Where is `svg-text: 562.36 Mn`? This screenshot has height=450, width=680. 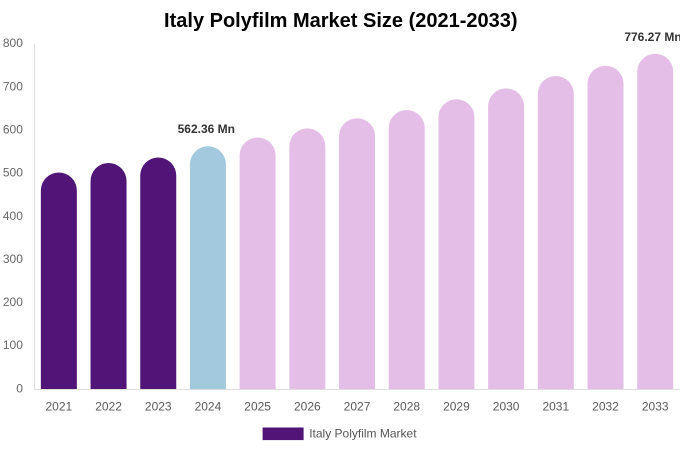
svg-text: 562.36 Mn is located at coordinates (206, 129).